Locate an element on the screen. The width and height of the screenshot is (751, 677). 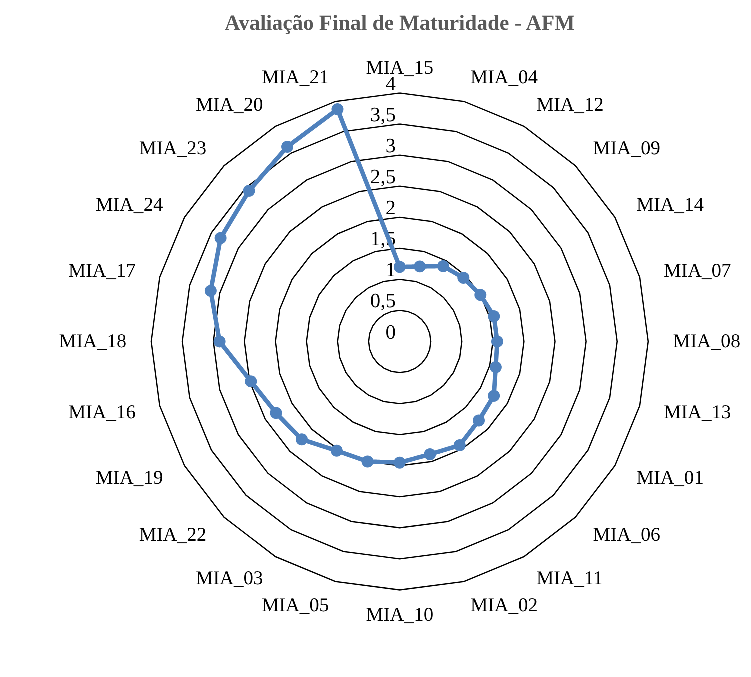
y-tick-label: 3,5 is located at coordinates (383, 115).